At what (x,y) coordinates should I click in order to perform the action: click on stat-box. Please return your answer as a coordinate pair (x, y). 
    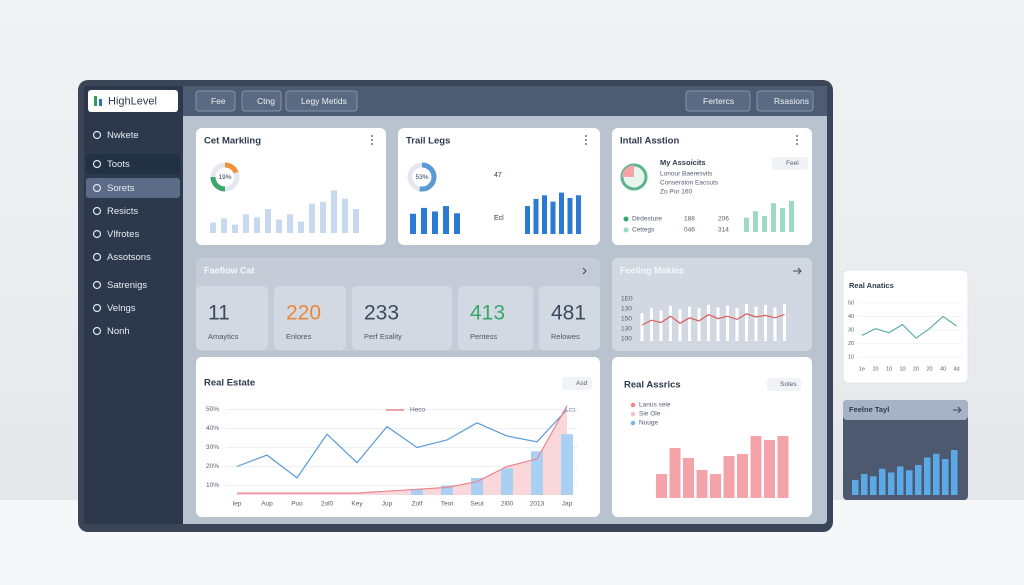
    Looking at the image, I should click on (495, 318).